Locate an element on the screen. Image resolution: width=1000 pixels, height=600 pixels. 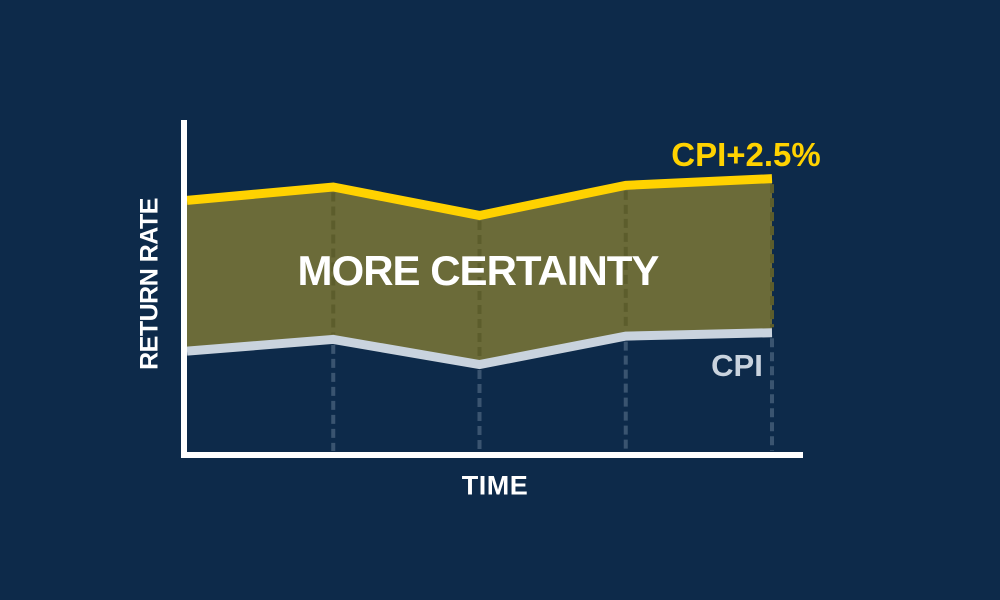
y-axis-label: RETURN RATE is located at coordinates (149, 284).